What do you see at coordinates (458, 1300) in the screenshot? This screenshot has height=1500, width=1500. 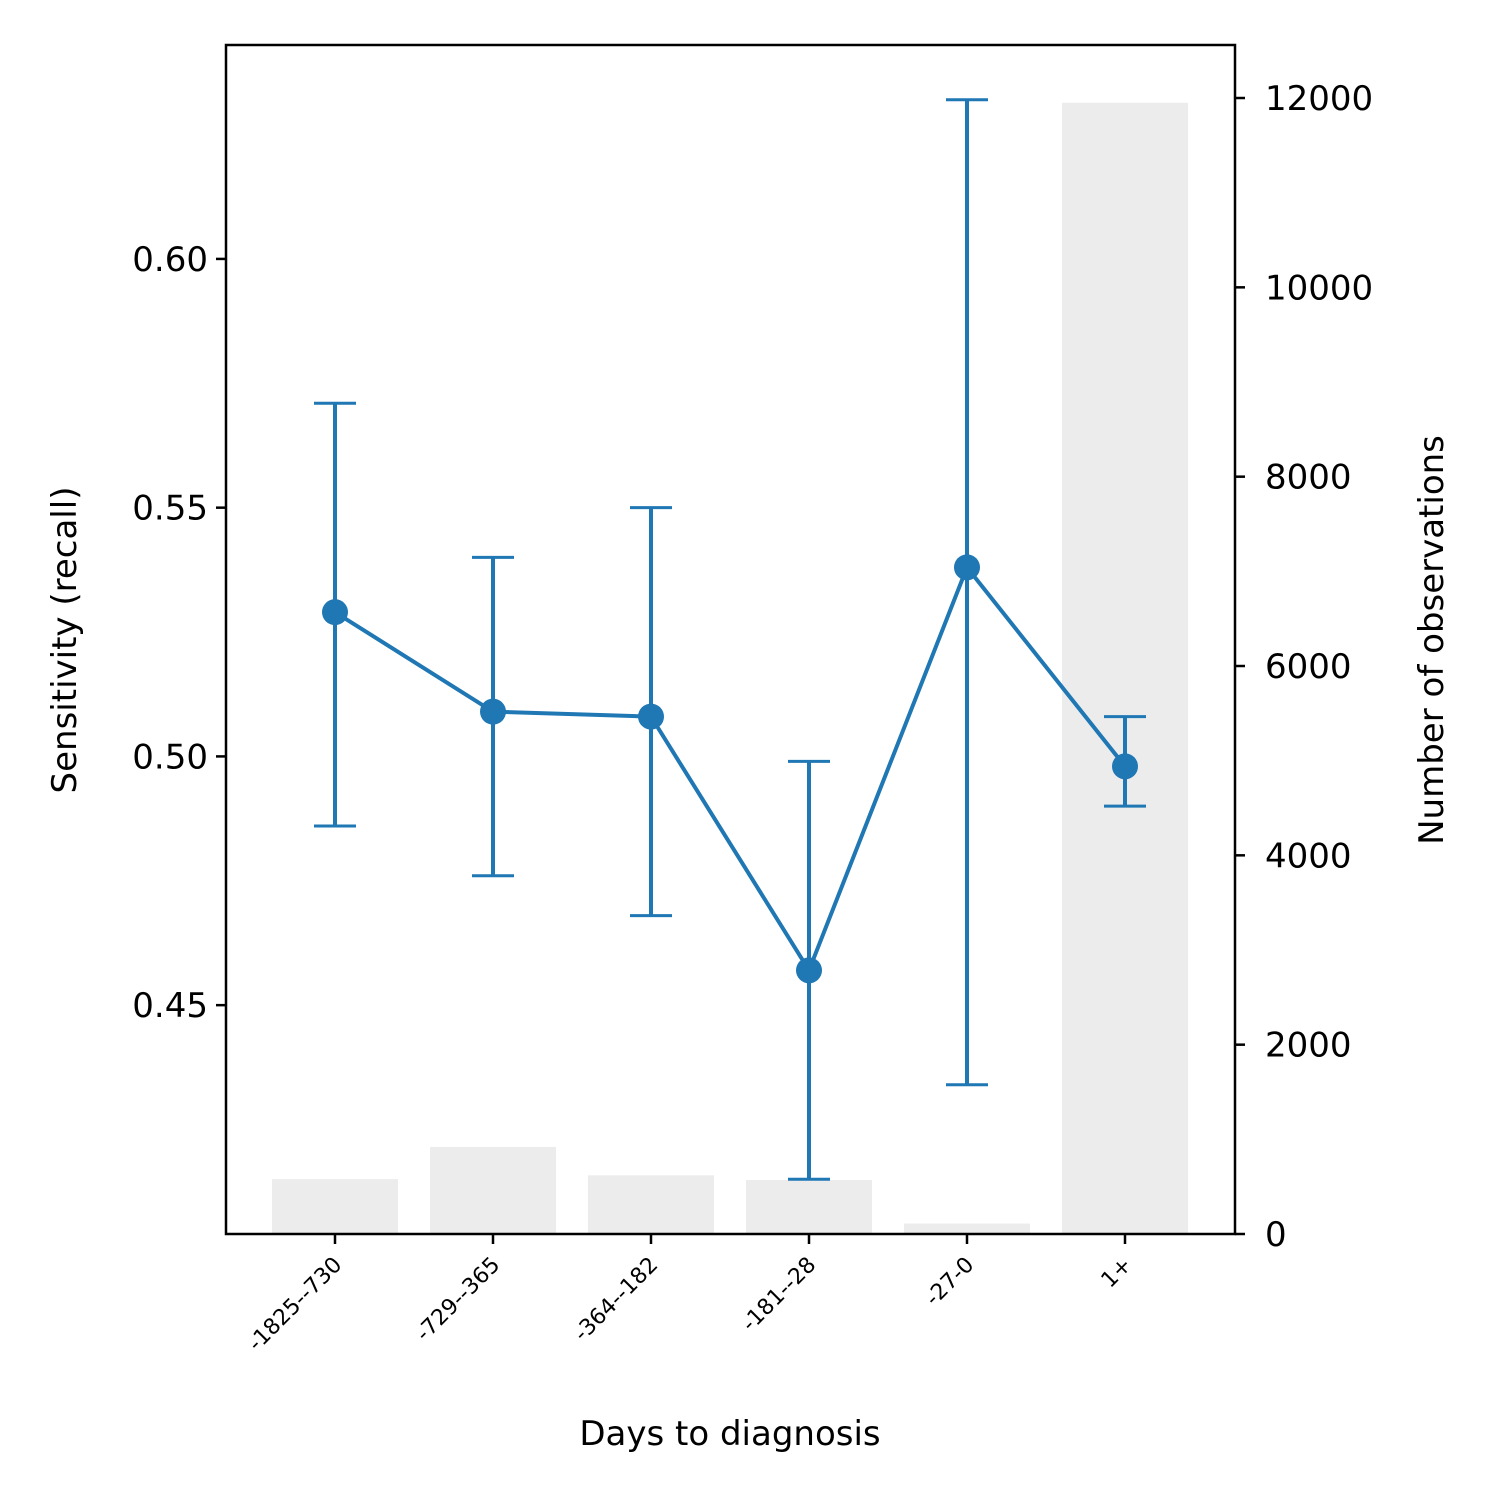 I see `x-tick-label: -729--365` at bounding box center [458, 1300].